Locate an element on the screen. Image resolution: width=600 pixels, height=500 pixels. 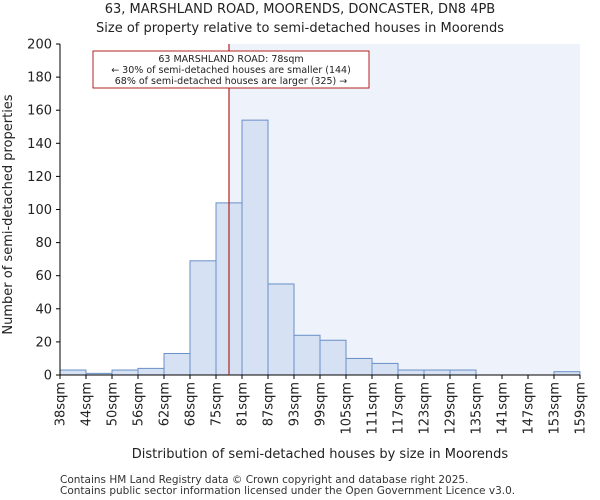
x-tick-label: 50sqm is located at coordinates (113, 404).